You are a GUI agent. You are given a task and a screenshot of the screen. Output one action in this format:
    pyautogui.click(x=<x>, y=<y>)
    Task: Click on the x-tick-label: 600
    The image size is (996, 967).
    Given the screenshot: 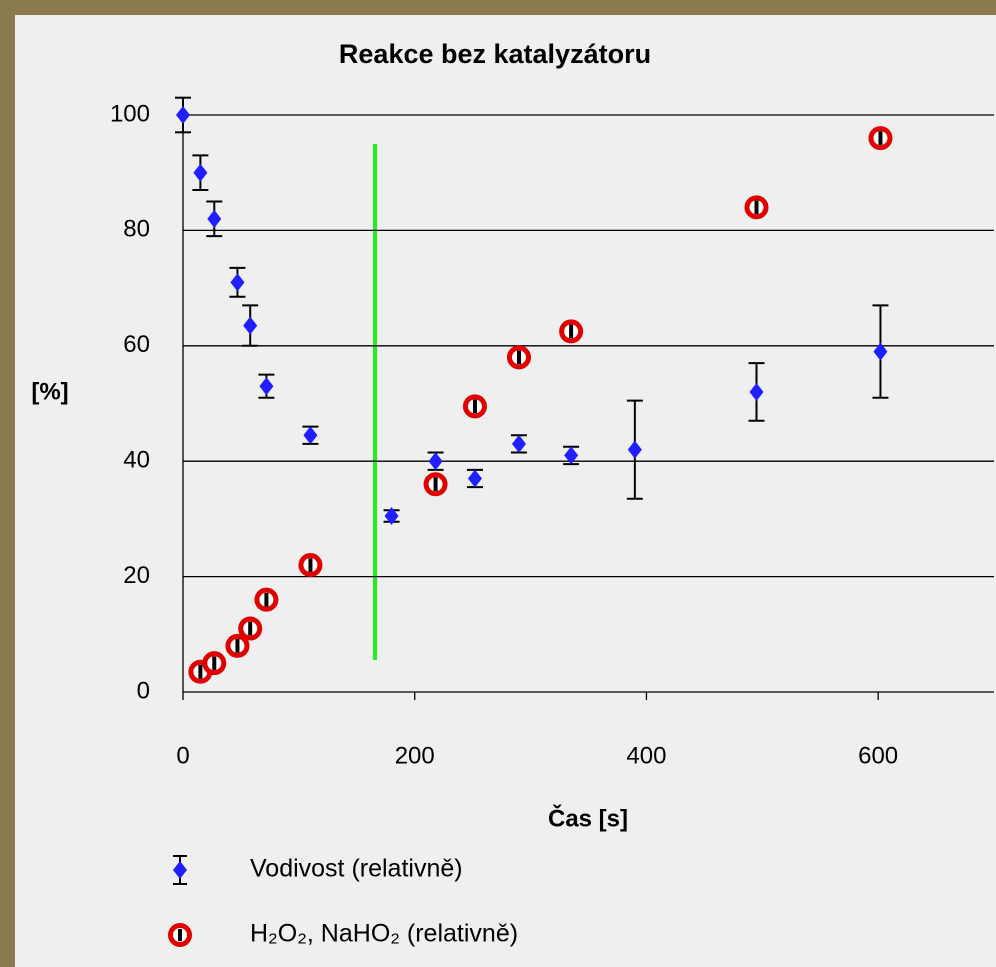 What is the action you would take?
    pyautogui.click(x=878, y=755)
    